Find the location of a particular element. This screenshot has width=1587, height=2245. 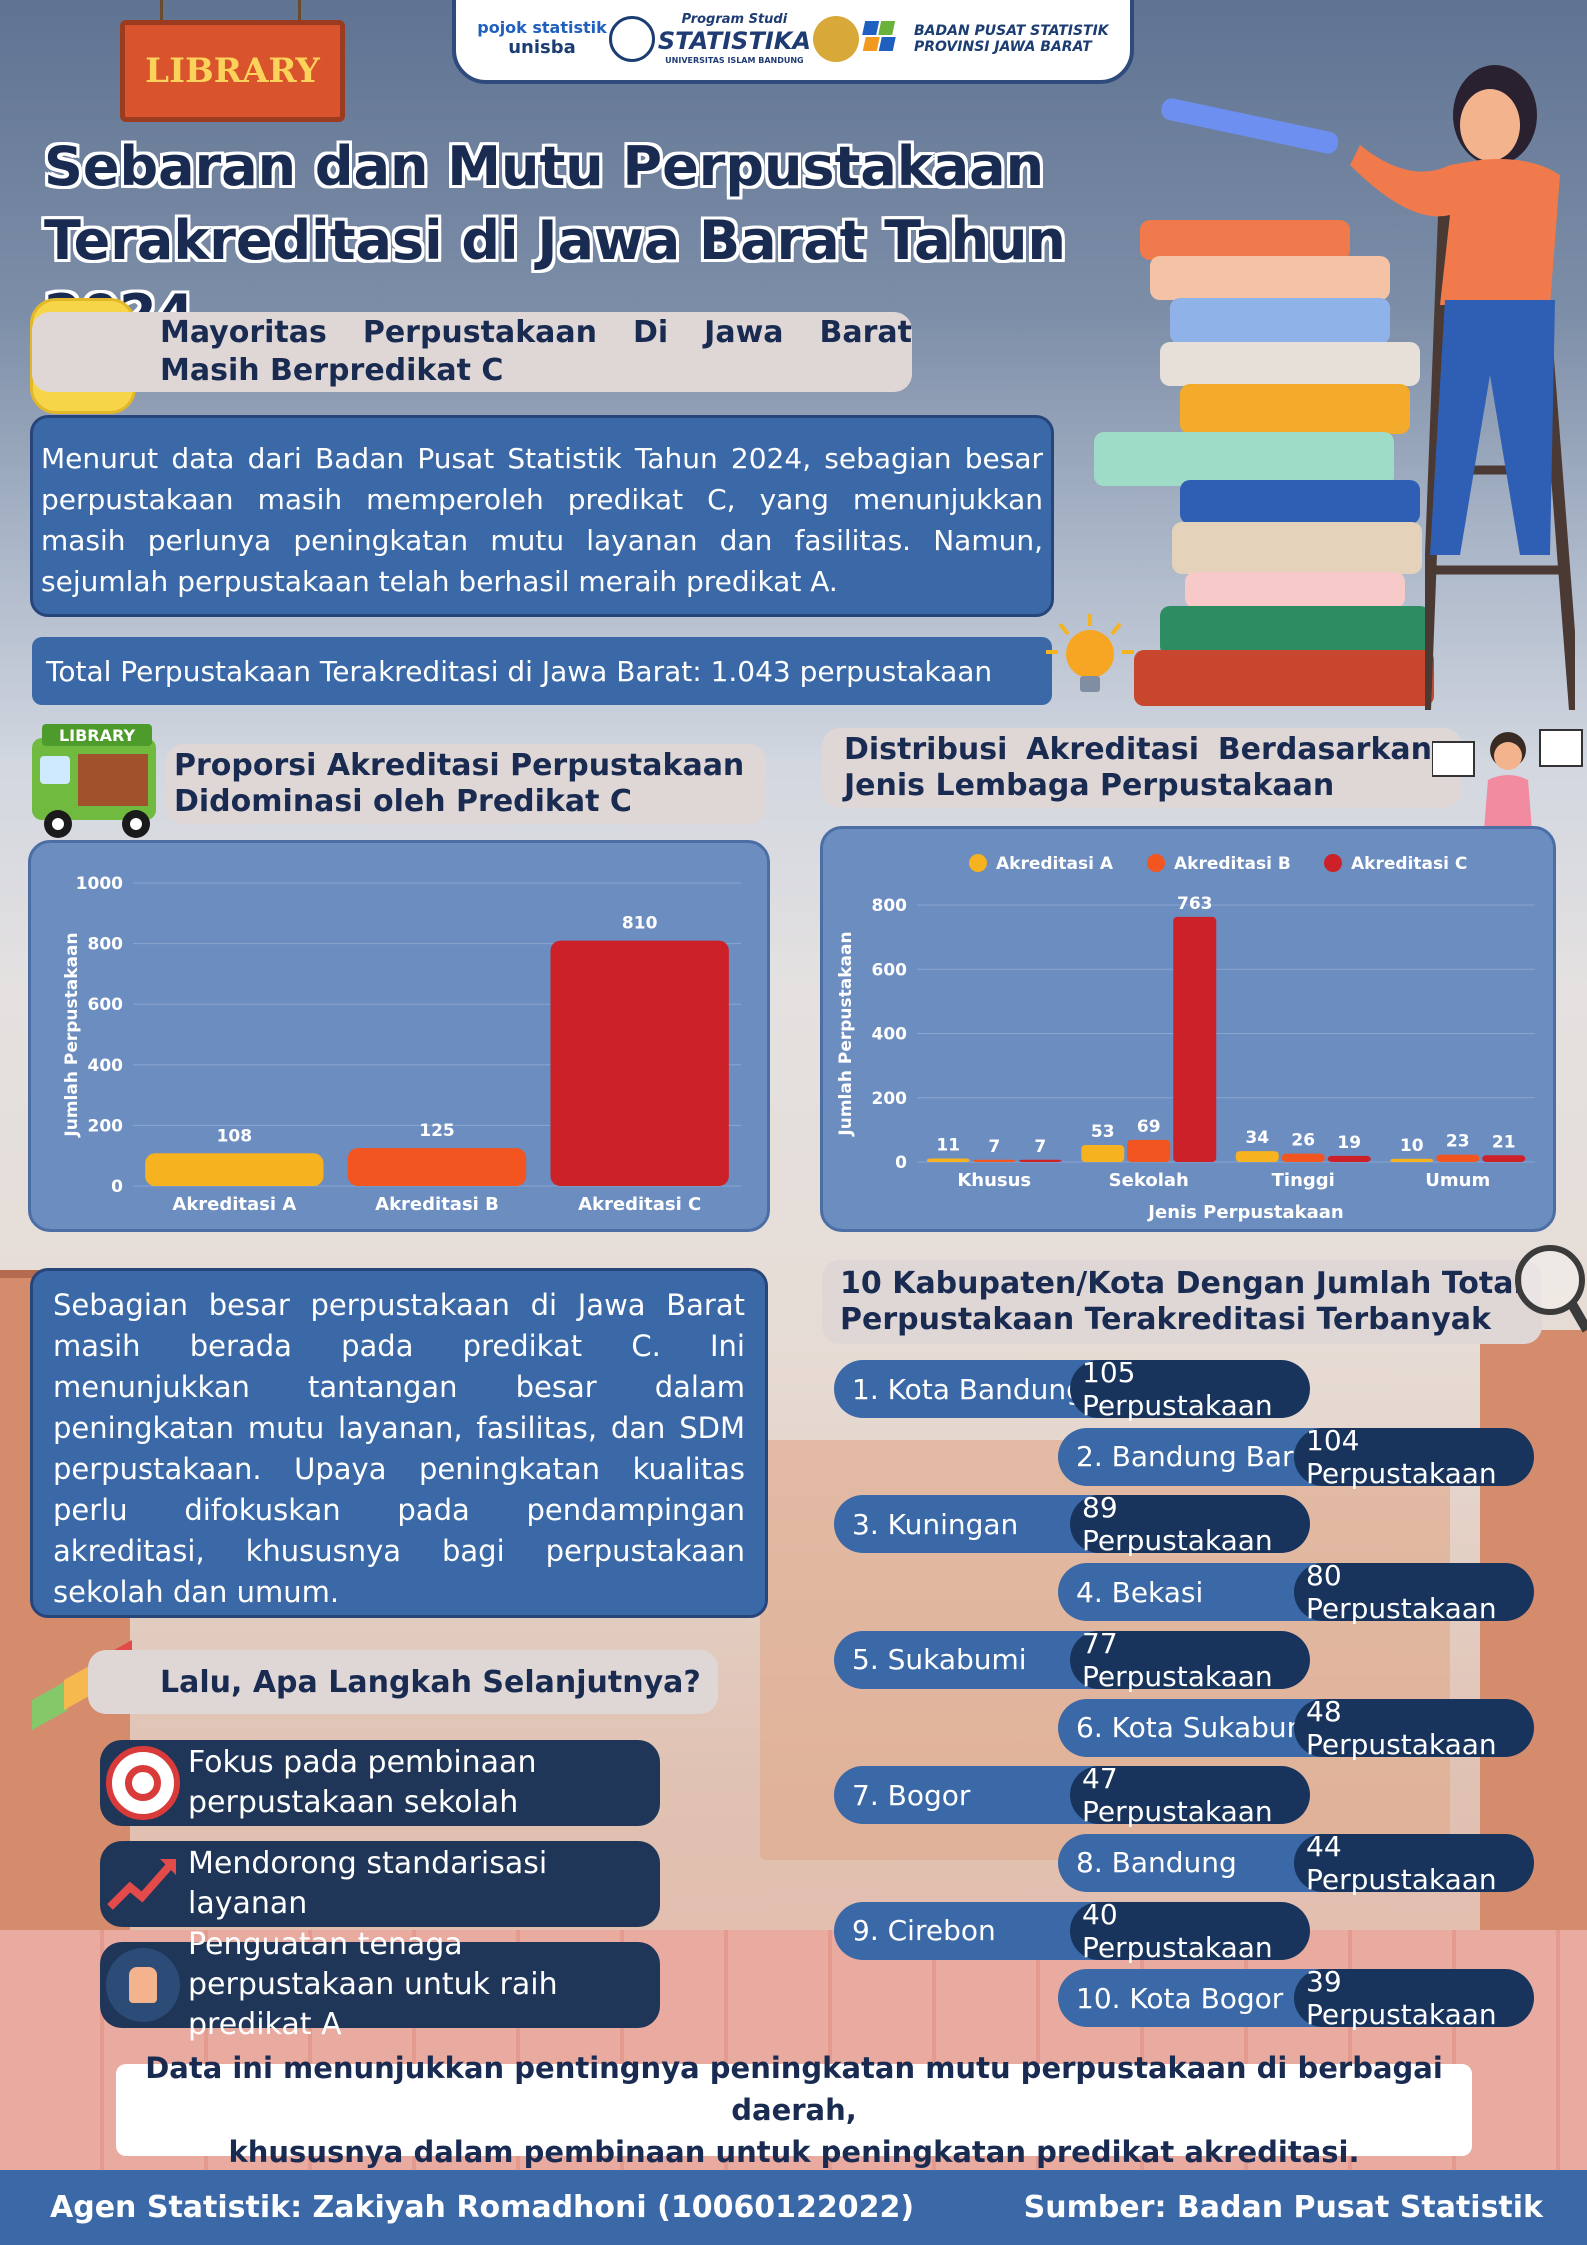

woman-reading-illustration is located at coordinates (1360, 310).